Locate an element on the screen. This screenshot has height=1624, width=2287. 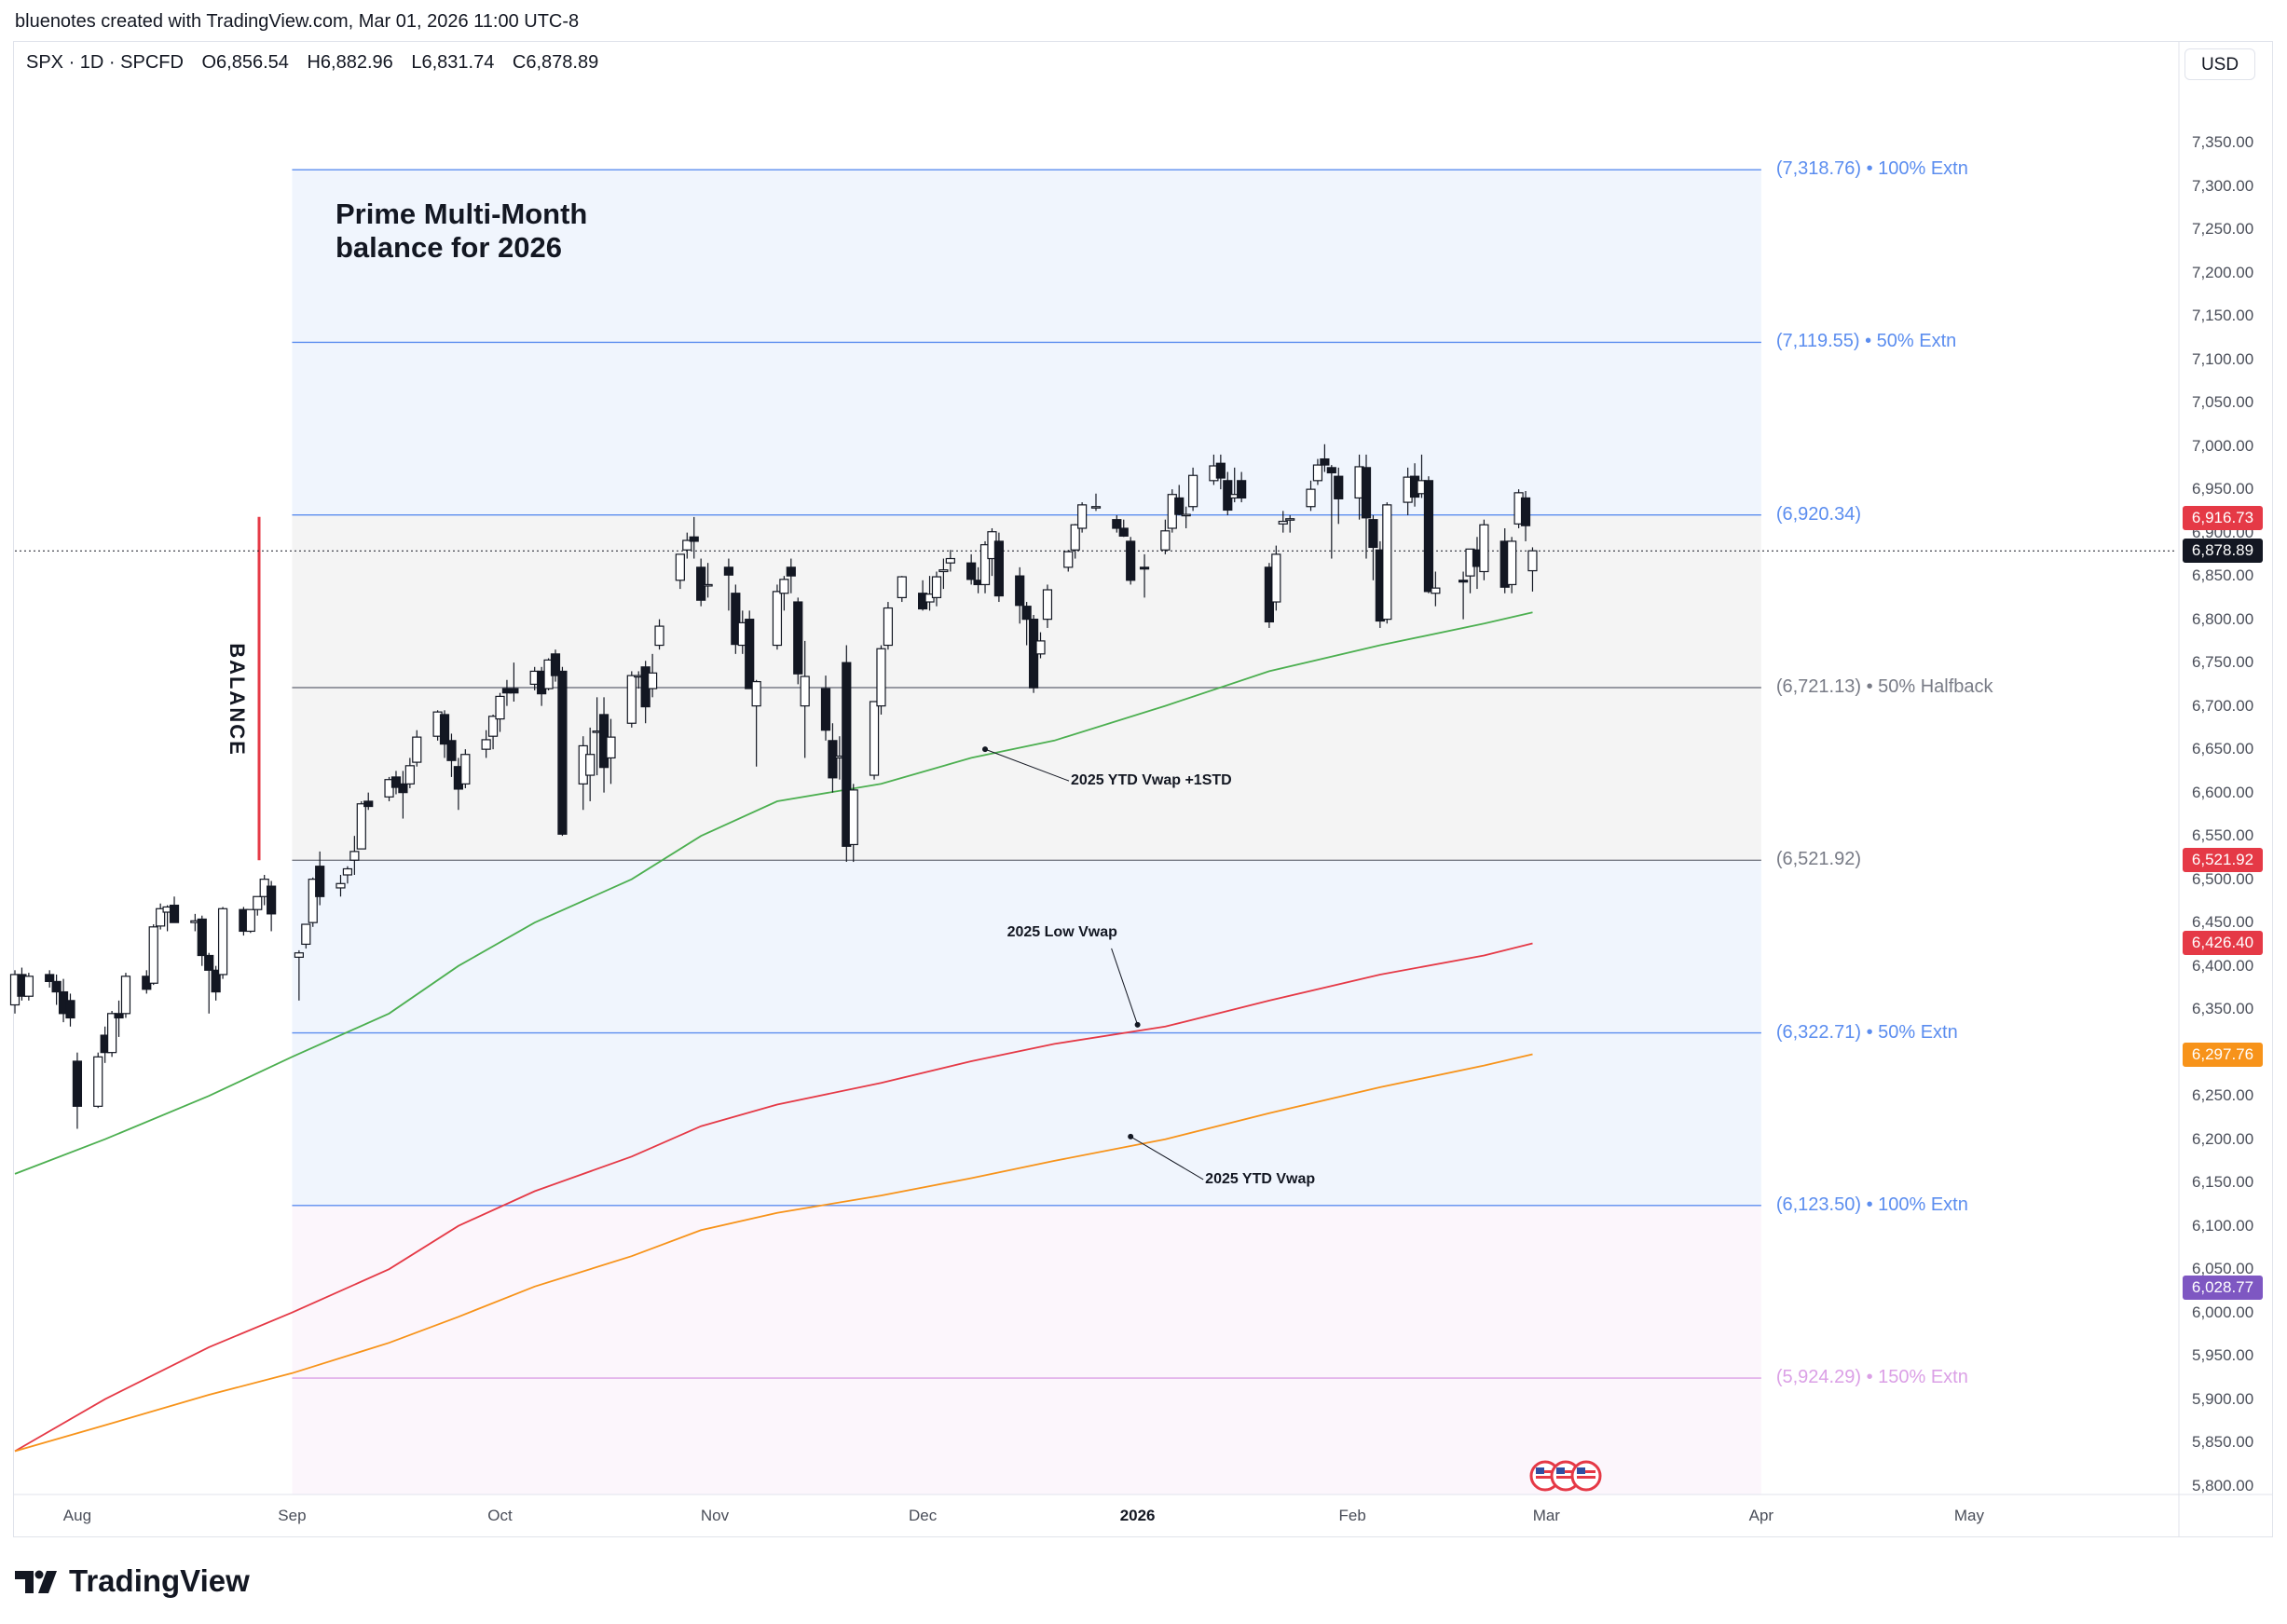
event-flags-icon is located at coordinates (1575, 1476).